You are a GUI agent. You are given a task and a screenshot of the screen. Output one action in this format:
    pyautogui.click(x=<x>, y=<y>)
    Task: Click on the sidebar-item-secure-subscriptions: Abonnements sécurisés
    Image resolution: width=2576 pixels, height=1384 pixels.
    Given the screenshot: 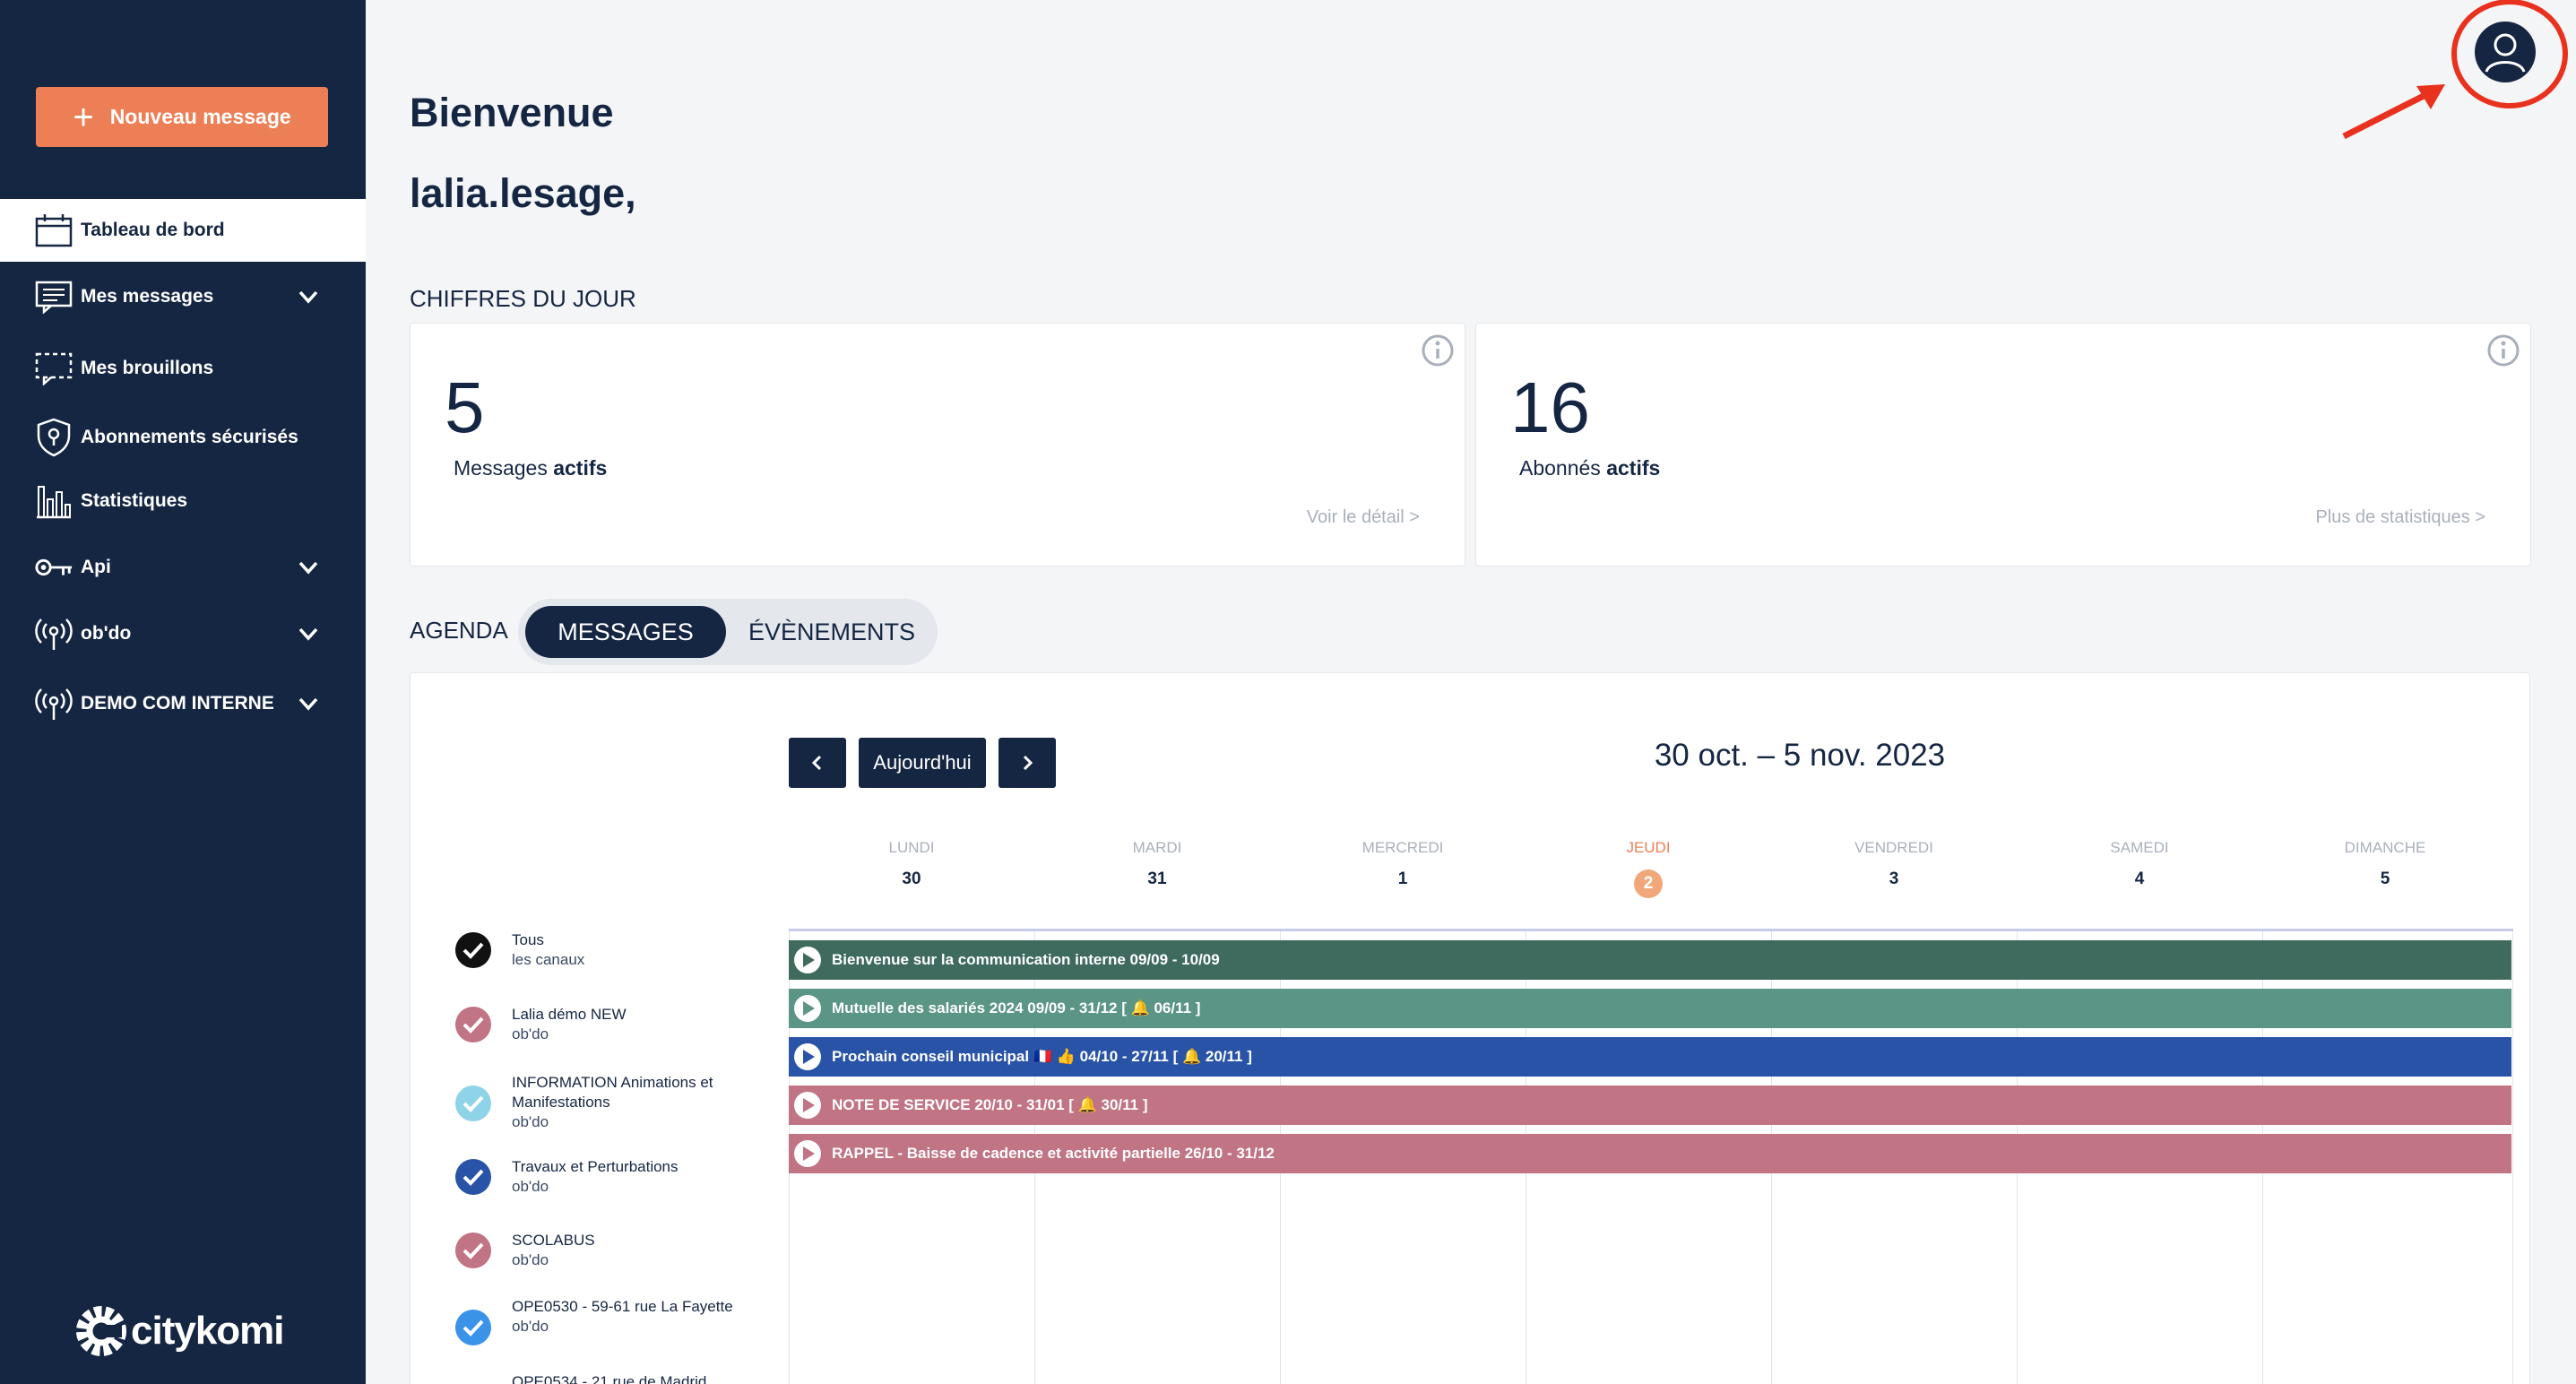 What is the action you would take?
    pyautogui.click(x=183, y=437)
    